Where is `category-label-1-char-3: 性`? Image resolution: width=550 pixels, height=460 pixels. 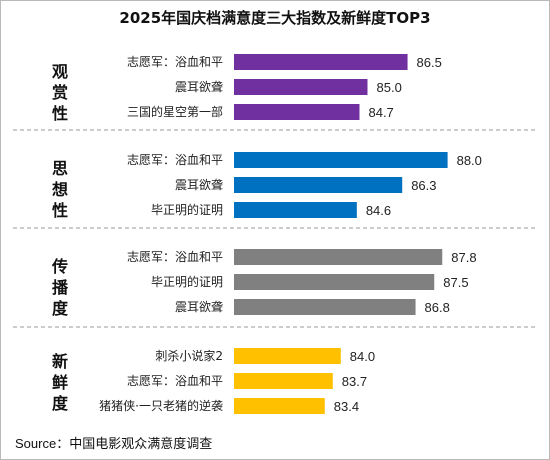
category-label-1-char-3: 性 is located at coordinates (60, 113).